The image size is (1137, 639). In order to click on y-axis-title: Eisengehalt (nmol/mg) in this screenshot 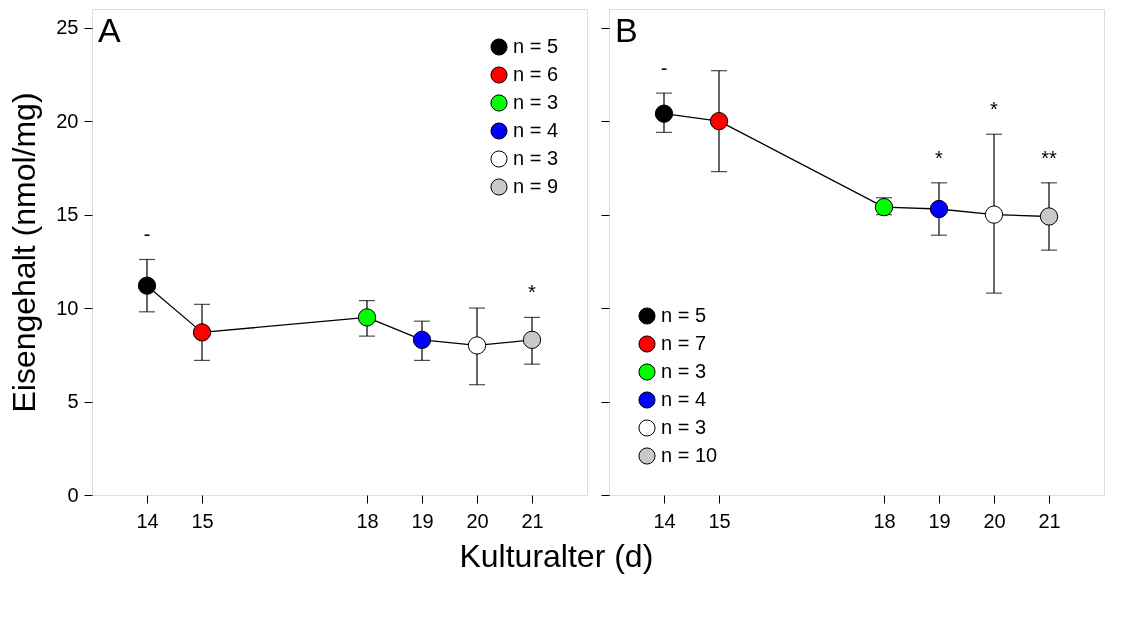, I will do `click(24, 252)`.